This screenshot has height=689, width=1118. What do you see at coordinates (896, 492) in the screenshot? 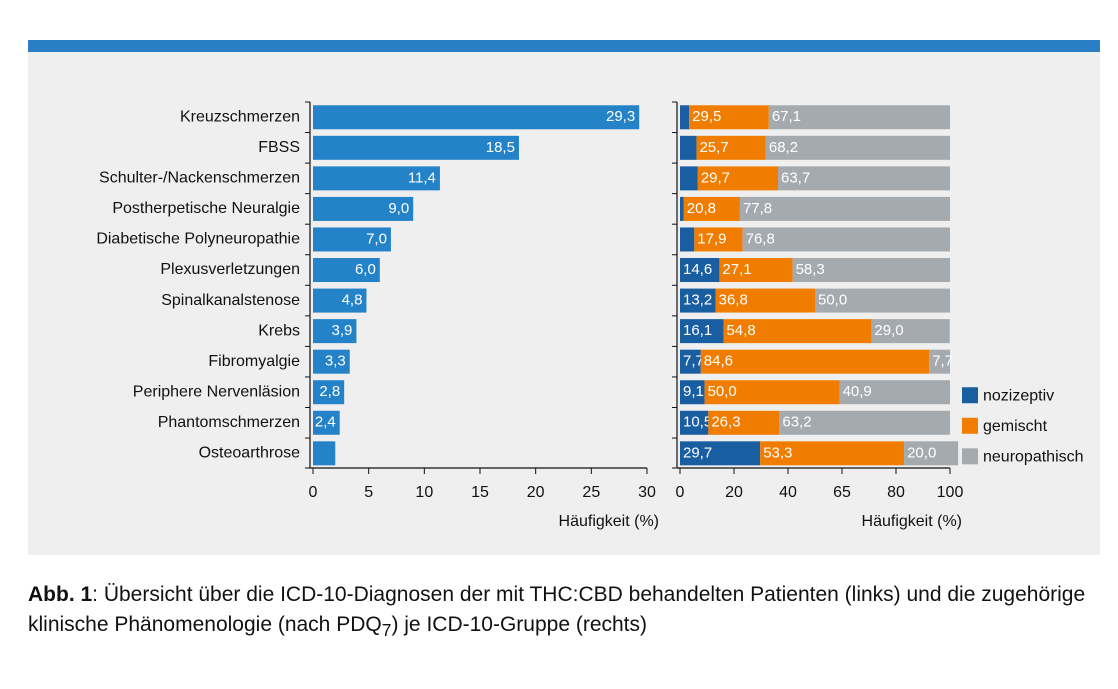
I see `x-tick-label: 80` at bounding box center [896, 492].